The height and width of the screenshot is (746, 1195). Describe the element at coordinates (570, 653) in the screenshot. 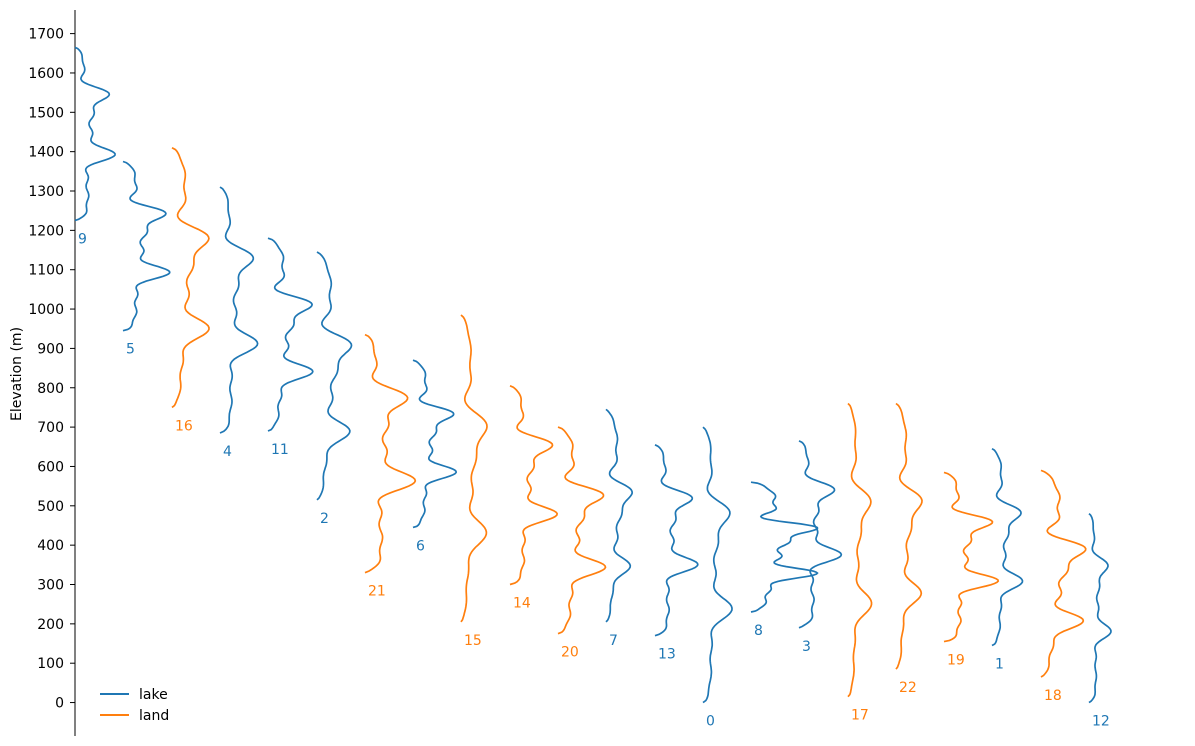

I see `series-label-20: 20` at that location.